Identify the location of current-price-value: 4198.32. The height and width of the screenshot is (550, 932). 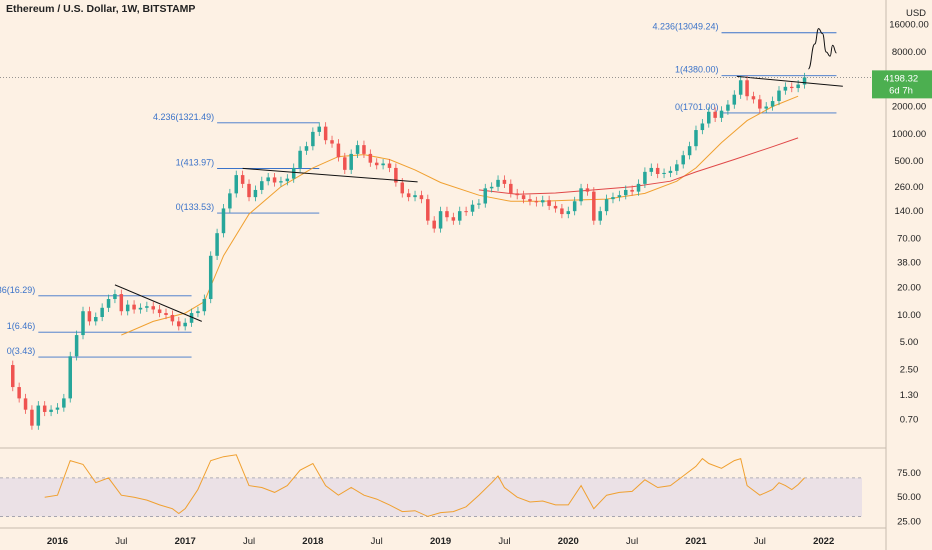
(901, 78).